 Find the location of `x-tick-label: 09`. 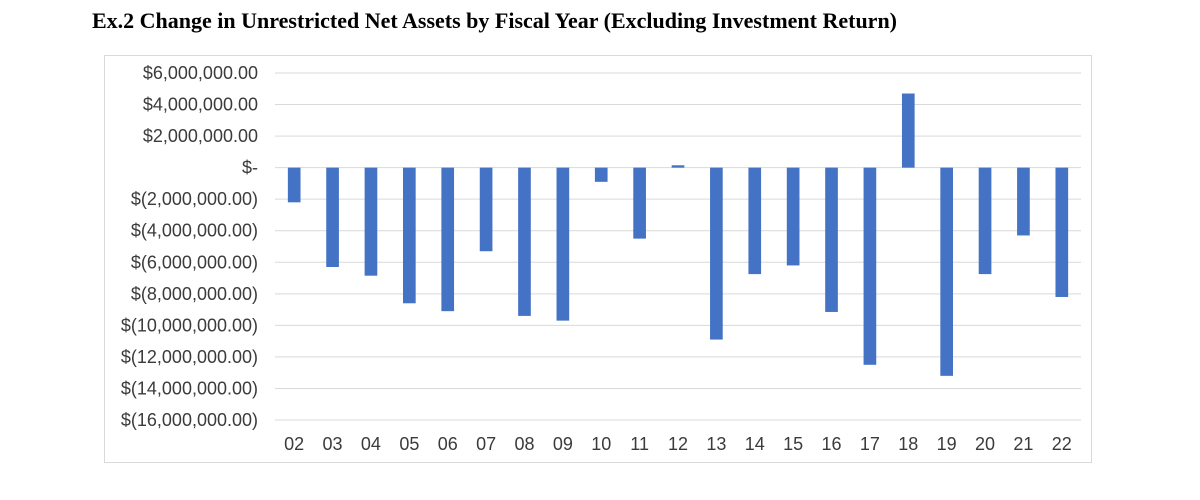

x-tick-label: 09 is located at coordinates (563, 444).